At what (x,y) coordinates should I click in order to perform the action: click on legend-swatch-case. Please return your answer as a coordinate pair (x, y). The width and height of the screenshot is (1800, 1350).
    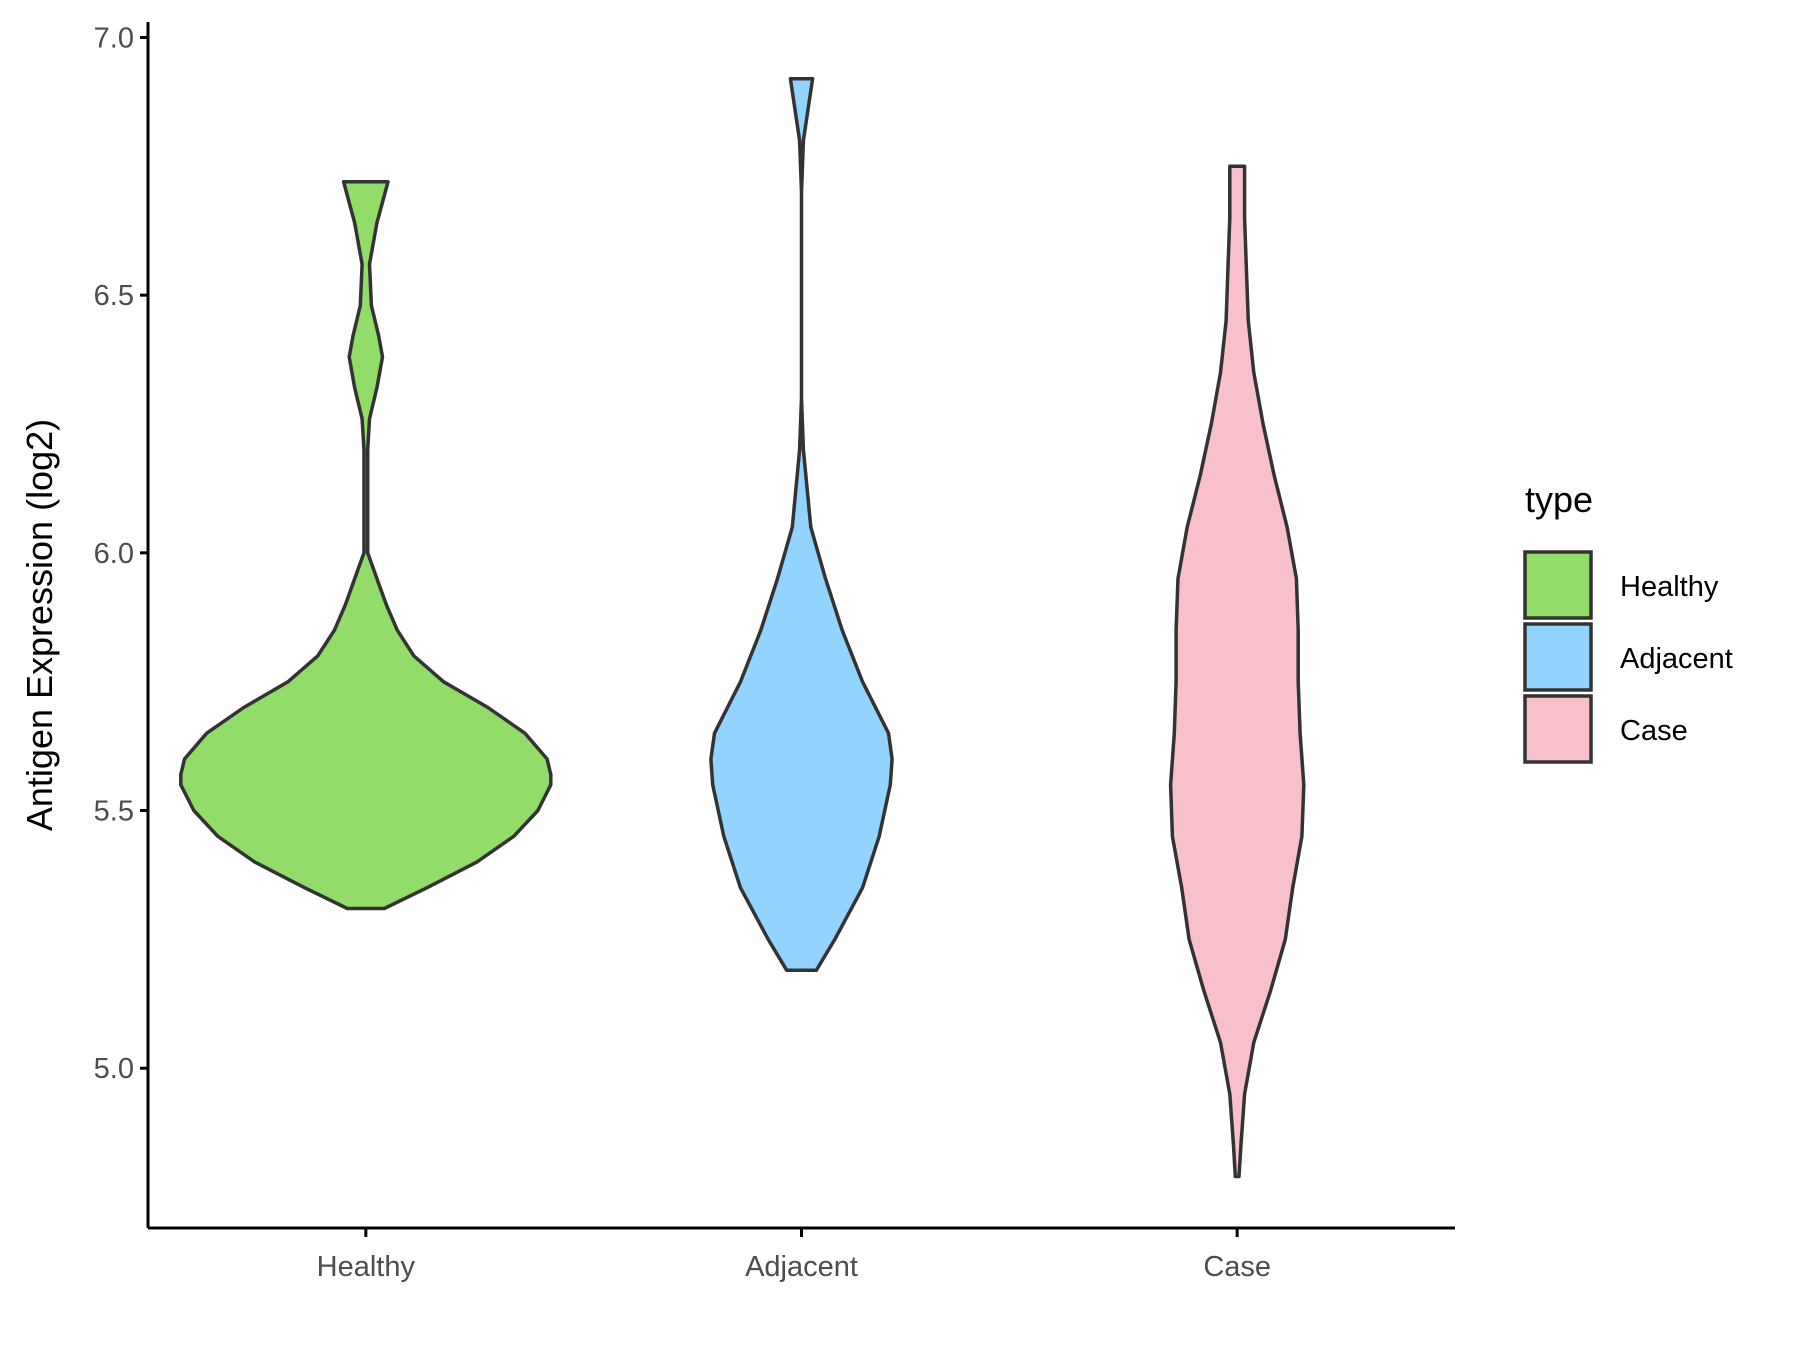
    Looking at the image, I should click on (1558, 729).